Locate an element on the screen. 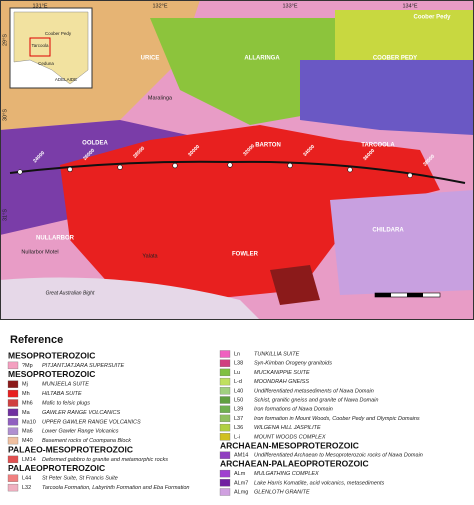 This screenshot has height=505, width=474. region-label: NULLARBOR is located at coordinates (55, 239).